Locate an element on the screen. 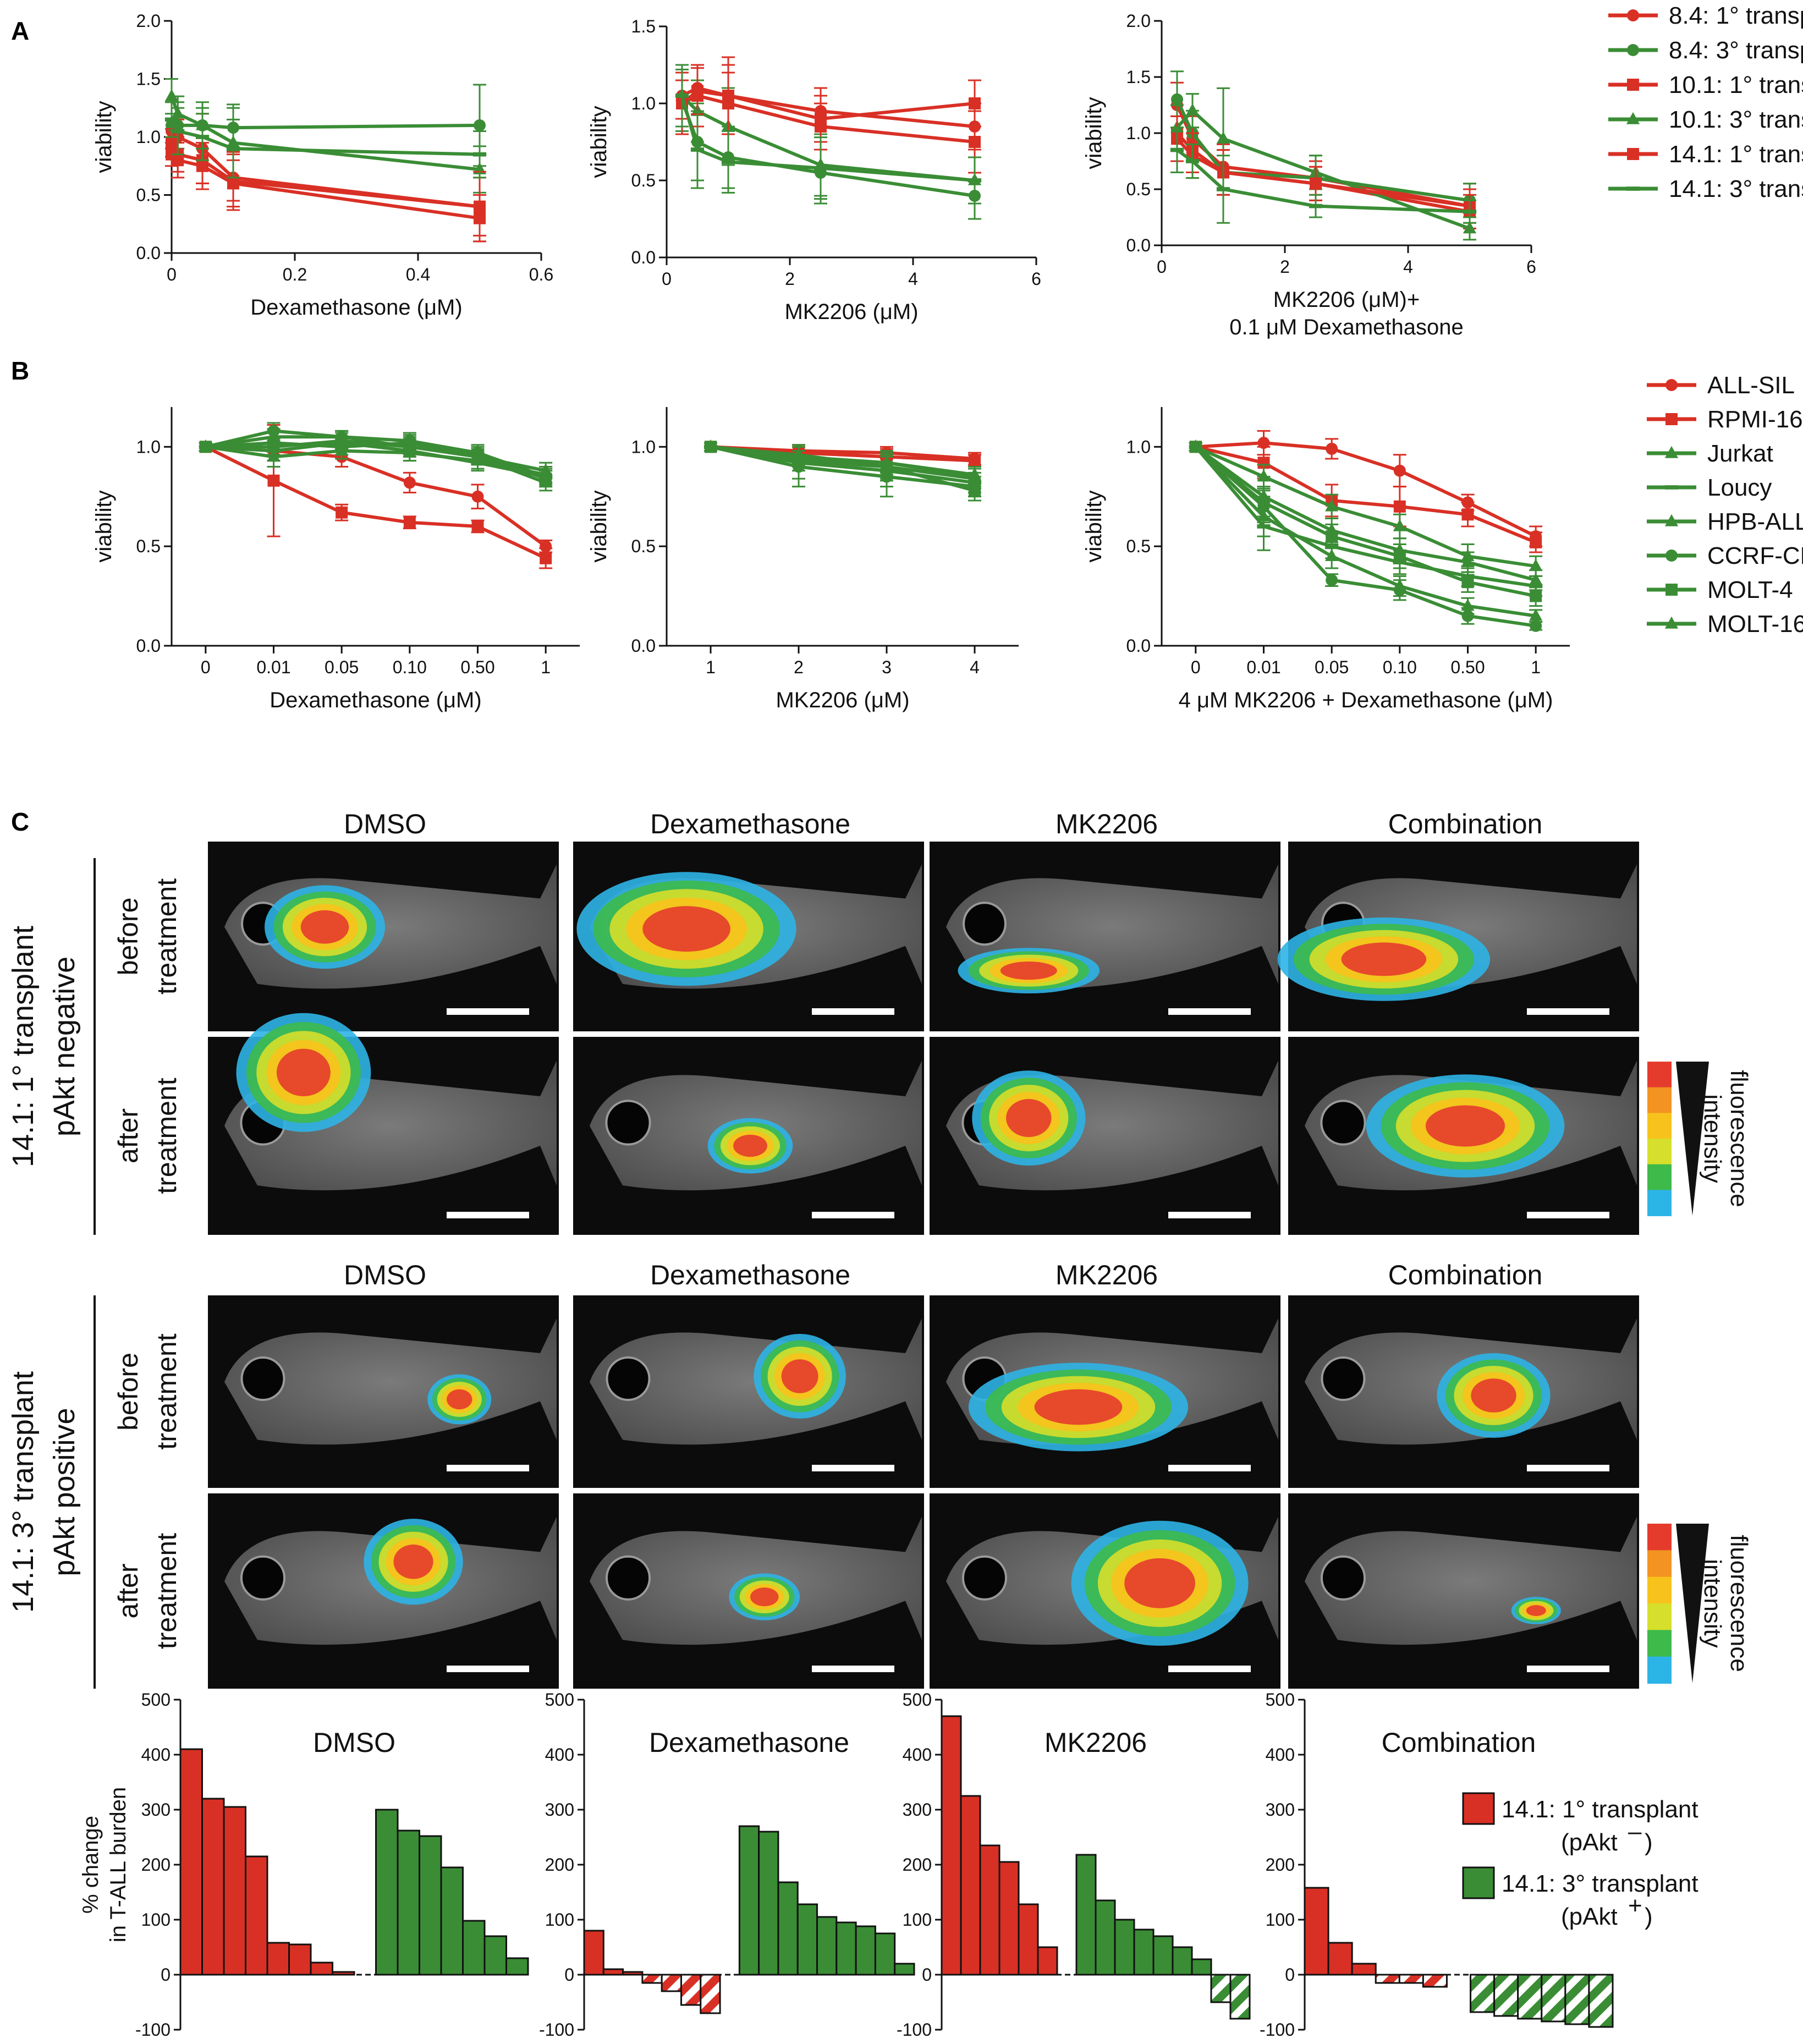 The height and width of the screenshot is (2044, 1803). column-title: MK2206 is located at coordinates (1107, 1275).